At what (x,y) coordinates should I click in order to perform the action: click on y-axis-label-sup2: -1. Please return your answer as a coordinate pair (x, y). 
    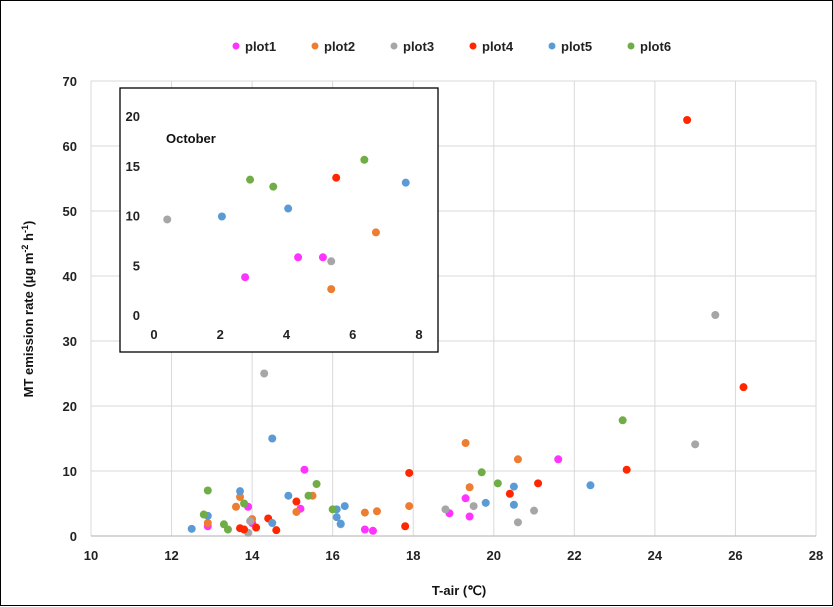
    Looking at the image, I should click on (25, 229).